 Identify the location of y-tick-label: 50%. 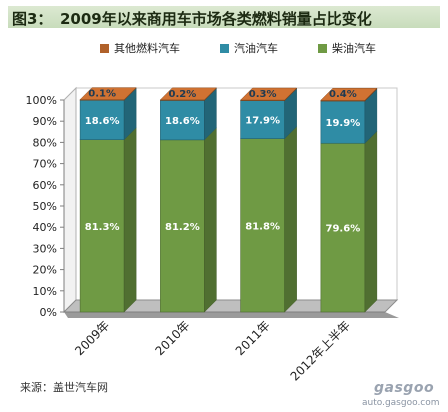
(45, 206).